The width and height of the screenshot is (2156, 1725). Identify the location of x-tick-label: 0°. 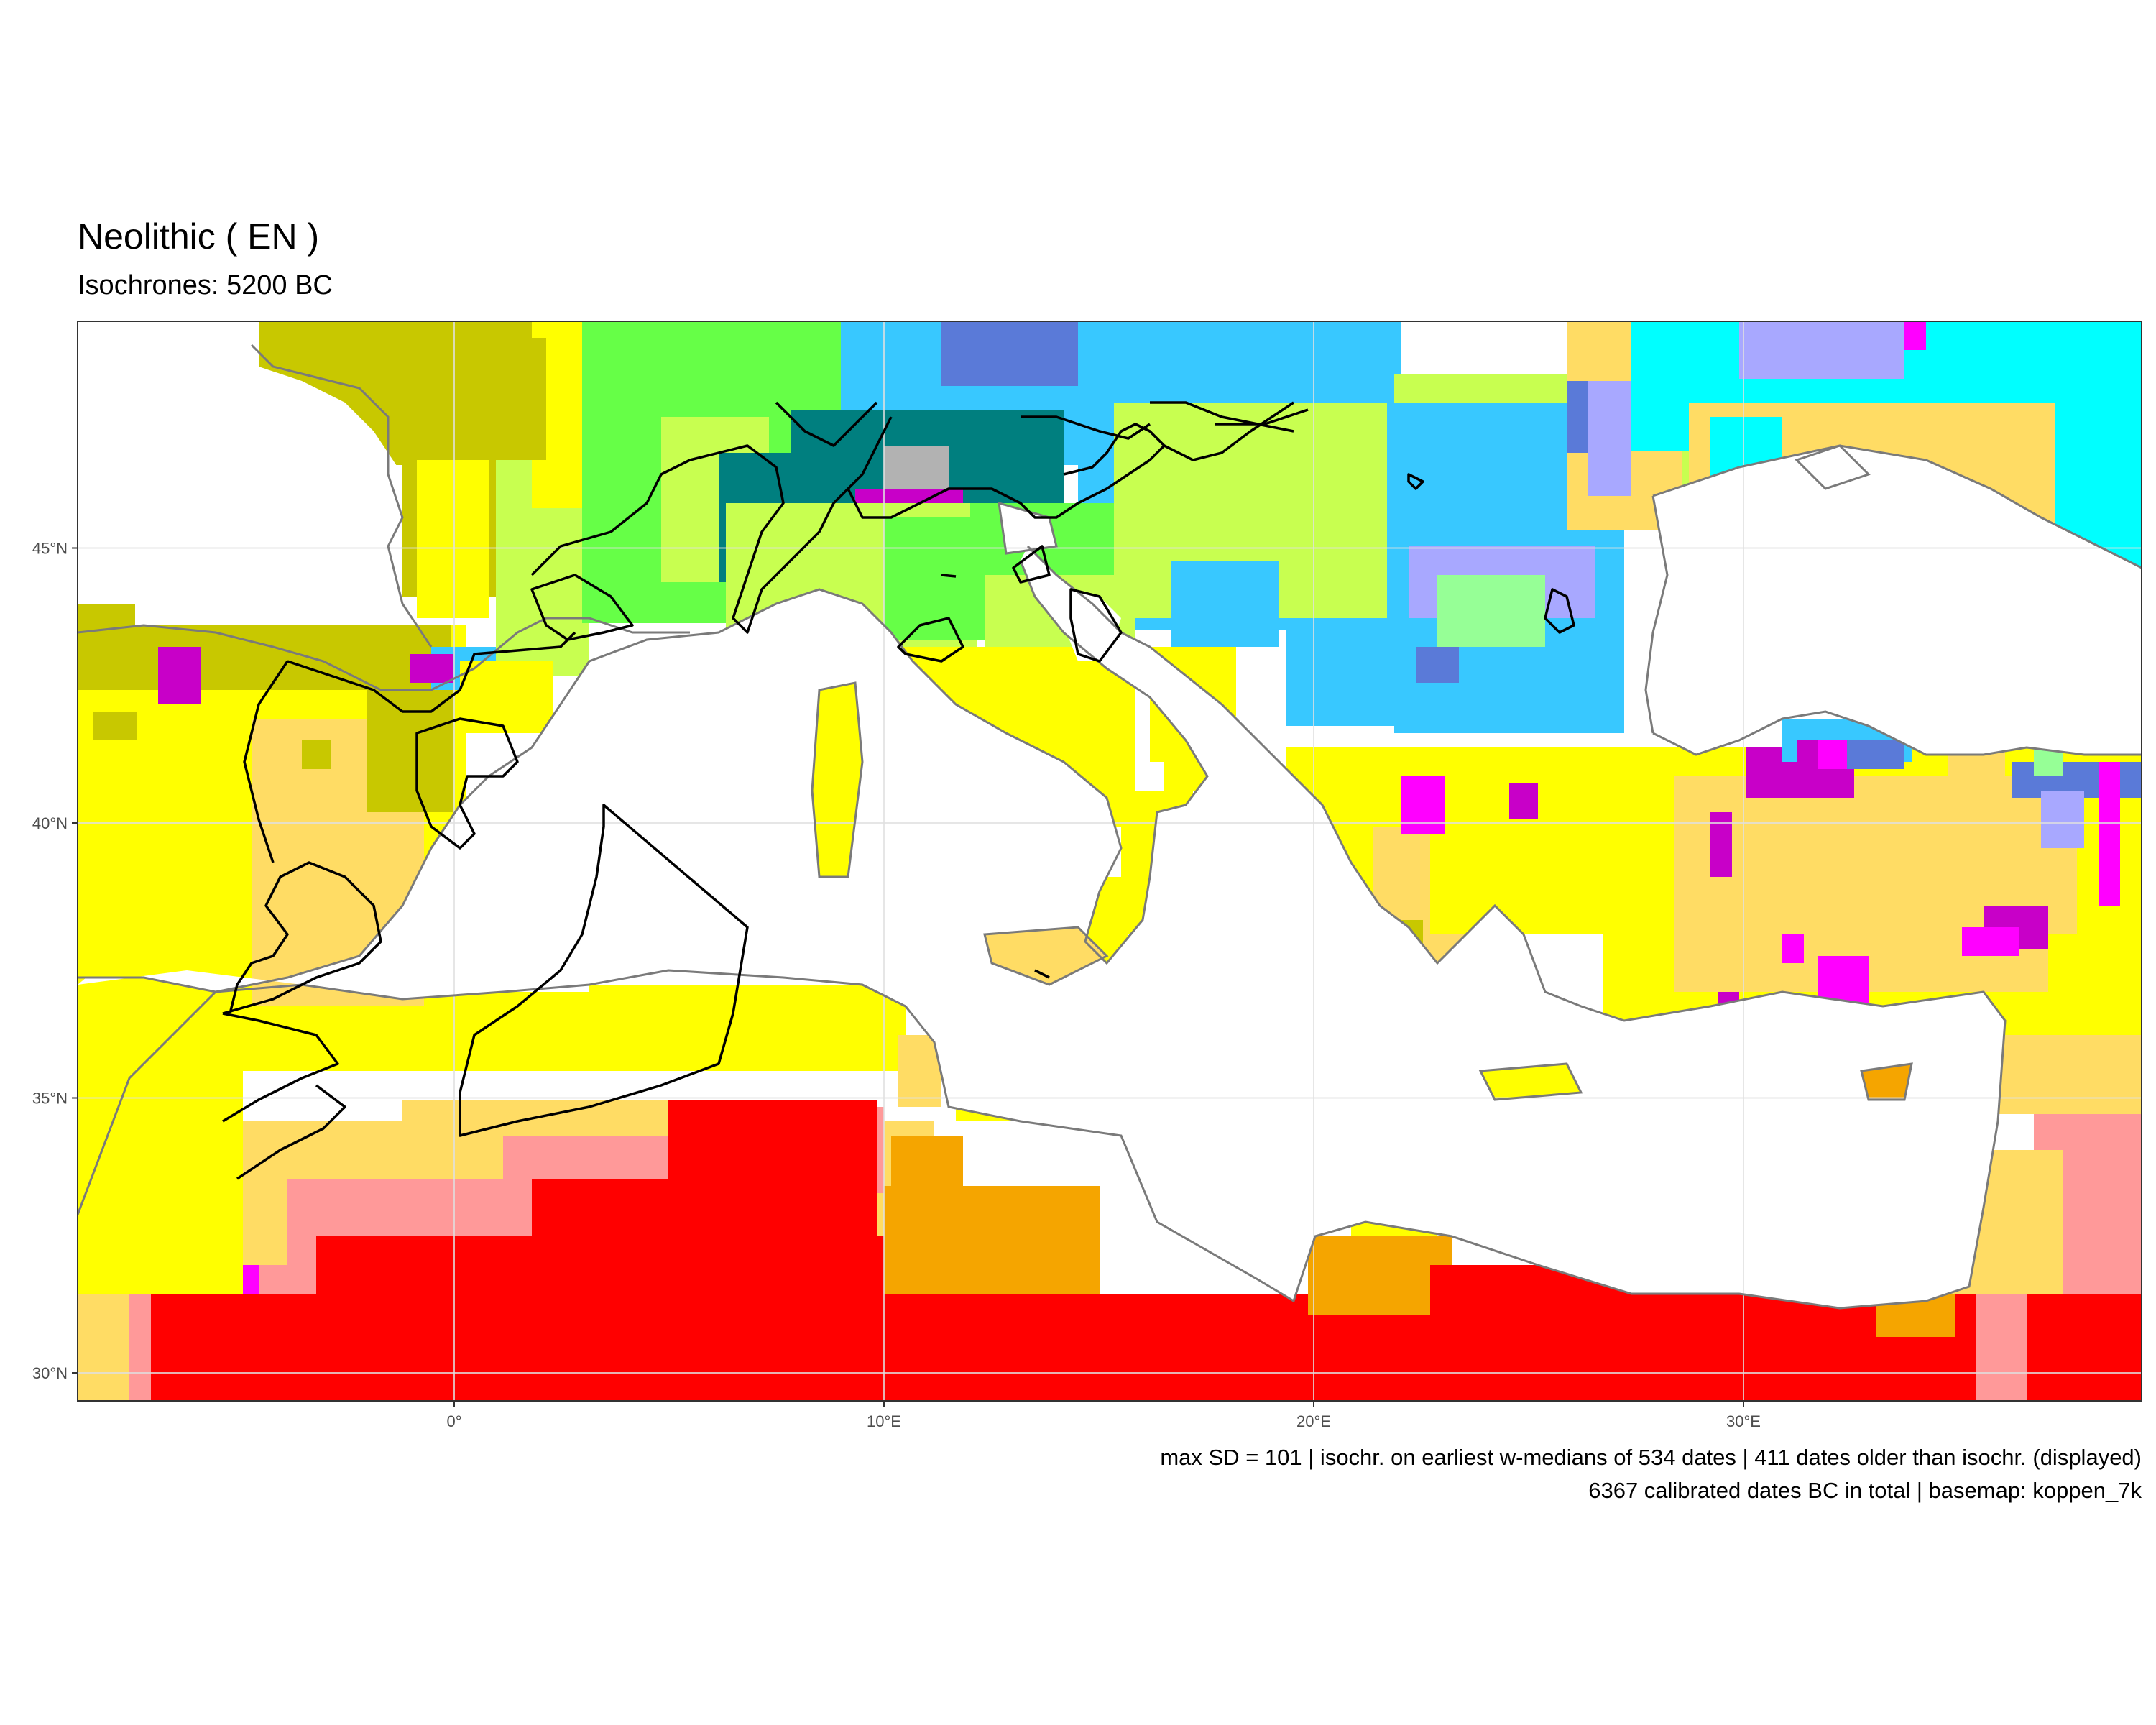
(454, 1421).